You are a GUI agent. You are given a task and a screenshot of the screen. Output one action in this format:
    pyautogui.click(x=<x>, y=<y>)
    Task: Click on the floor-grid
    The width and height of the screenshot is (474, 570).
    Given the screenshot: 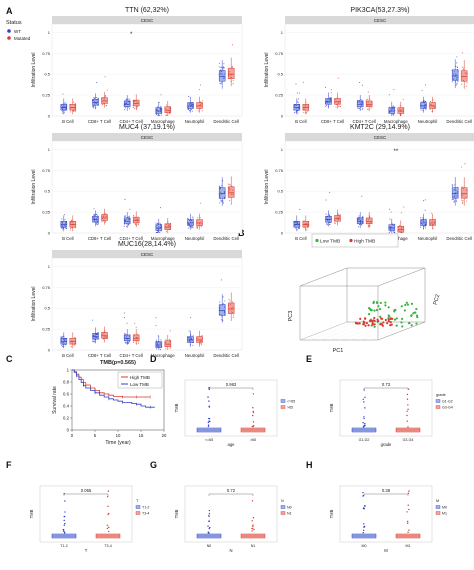 What is the action you would take?
    pyautogui.click(x=343, y=331)
    